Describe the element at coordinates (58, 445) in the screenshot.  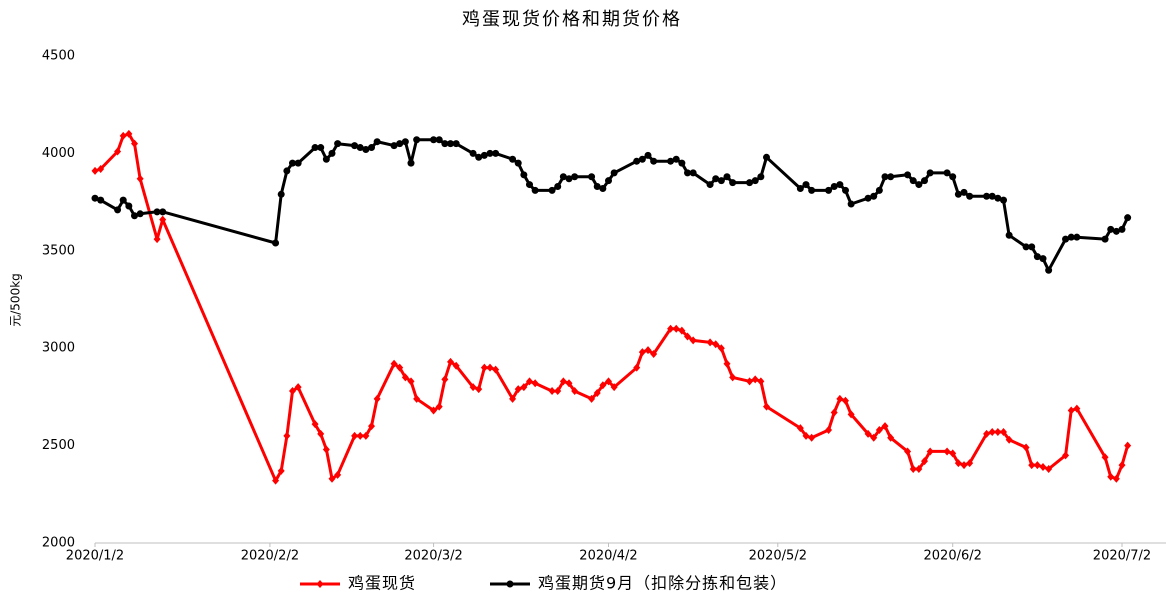
I see `y-tick-label: 2500` at that location.